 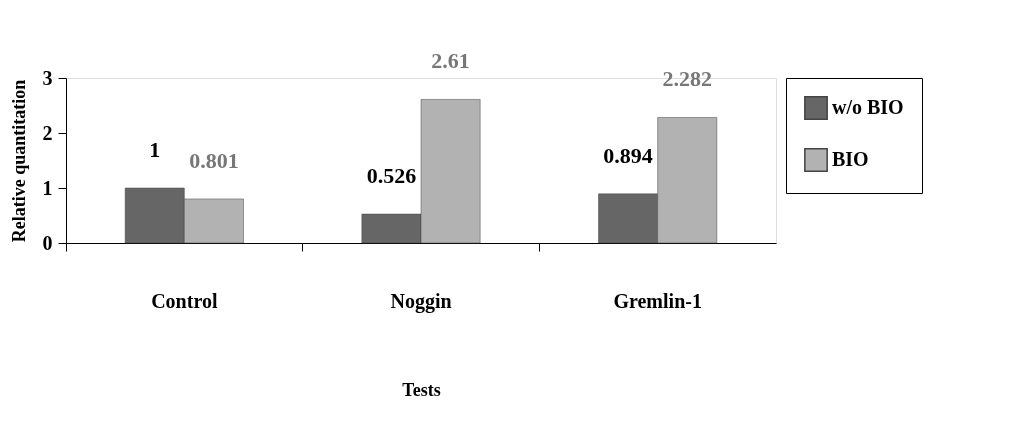 I want to click on data-label: 2.61, so click(x=450, y=61).